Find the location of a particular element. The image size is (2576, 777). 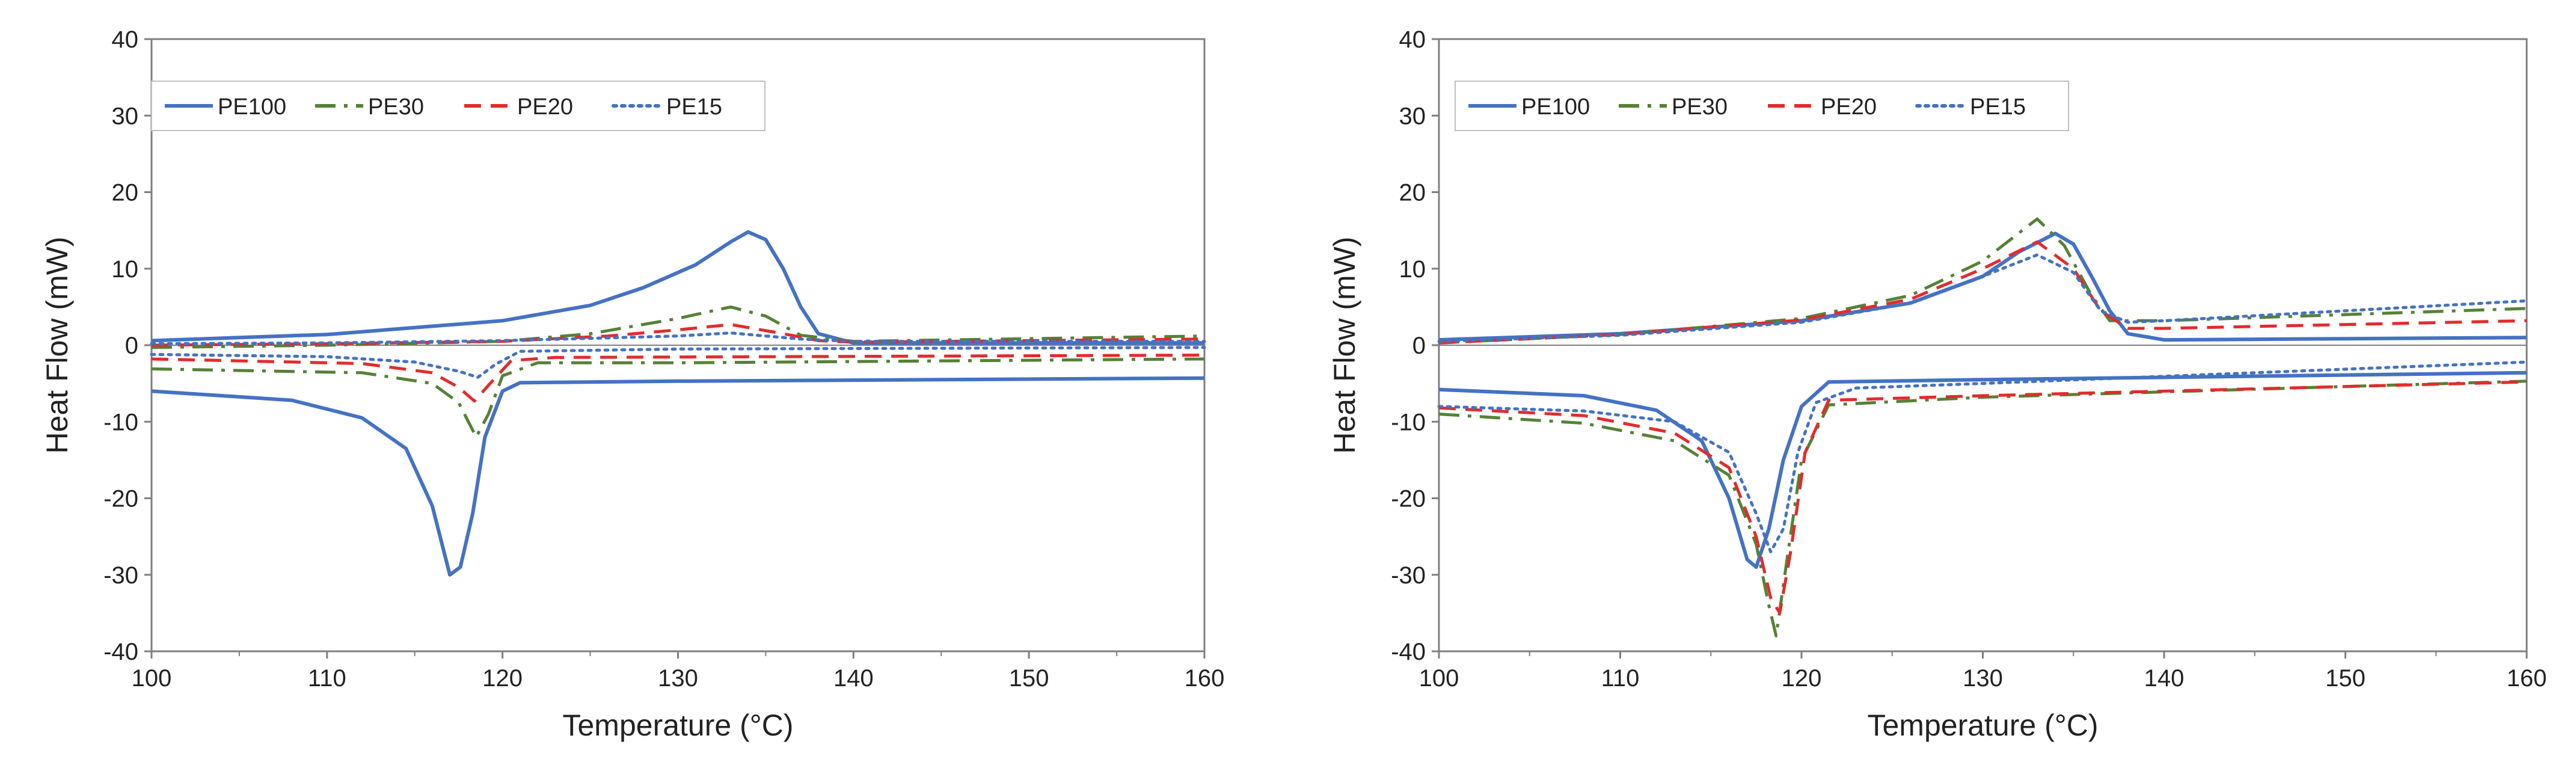

right-series-pe30-heating-line is located at coordinates (1982, 281).